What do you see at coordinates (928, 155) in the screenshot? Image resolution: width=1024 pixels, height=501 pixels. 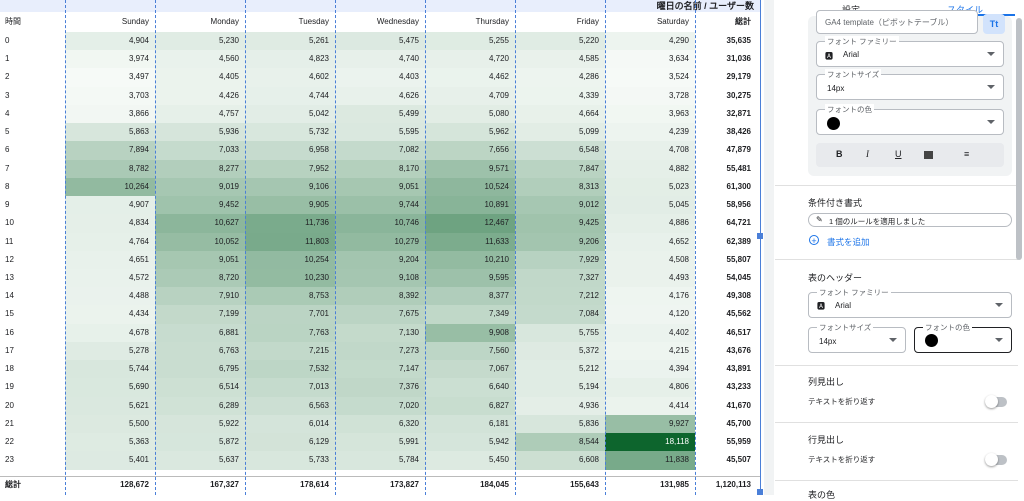 I see `fill-button` at bounding box center [928, 155].